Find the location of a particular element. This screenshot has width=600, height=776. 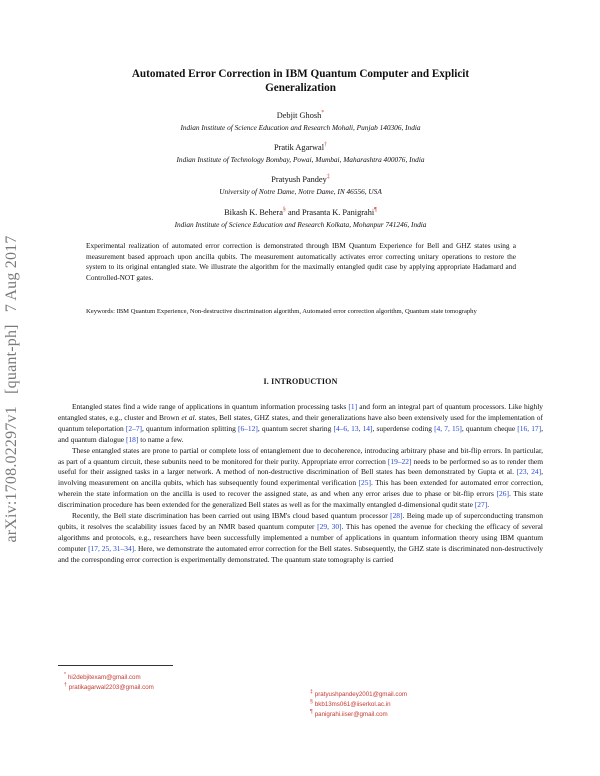

citation-link: [4, 7, 15] is located at coordinates (448, 428).